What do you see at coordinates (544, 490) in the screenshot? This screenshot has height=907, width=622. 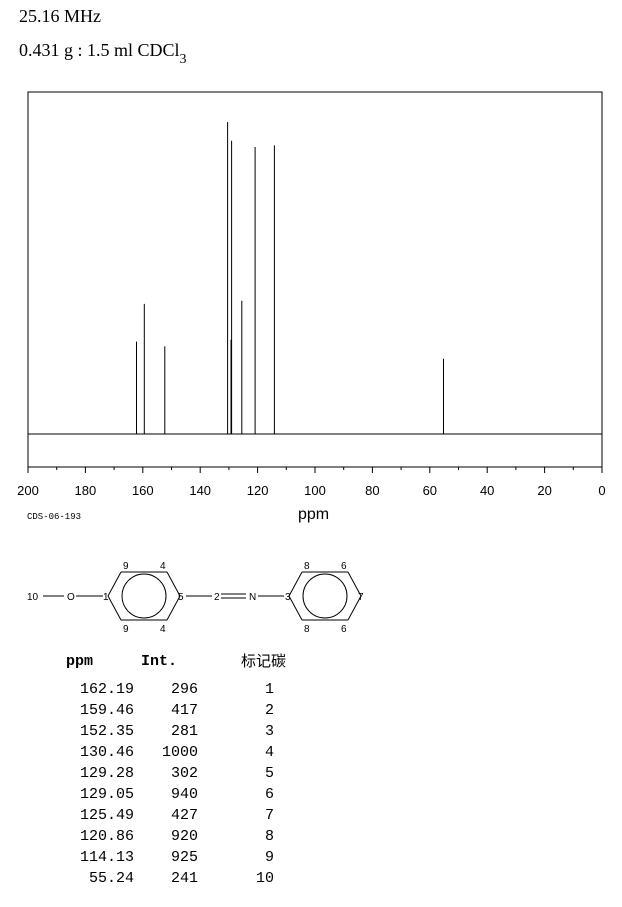 I see `x-tick-label-20: 20` at bounding box center [544, 490].